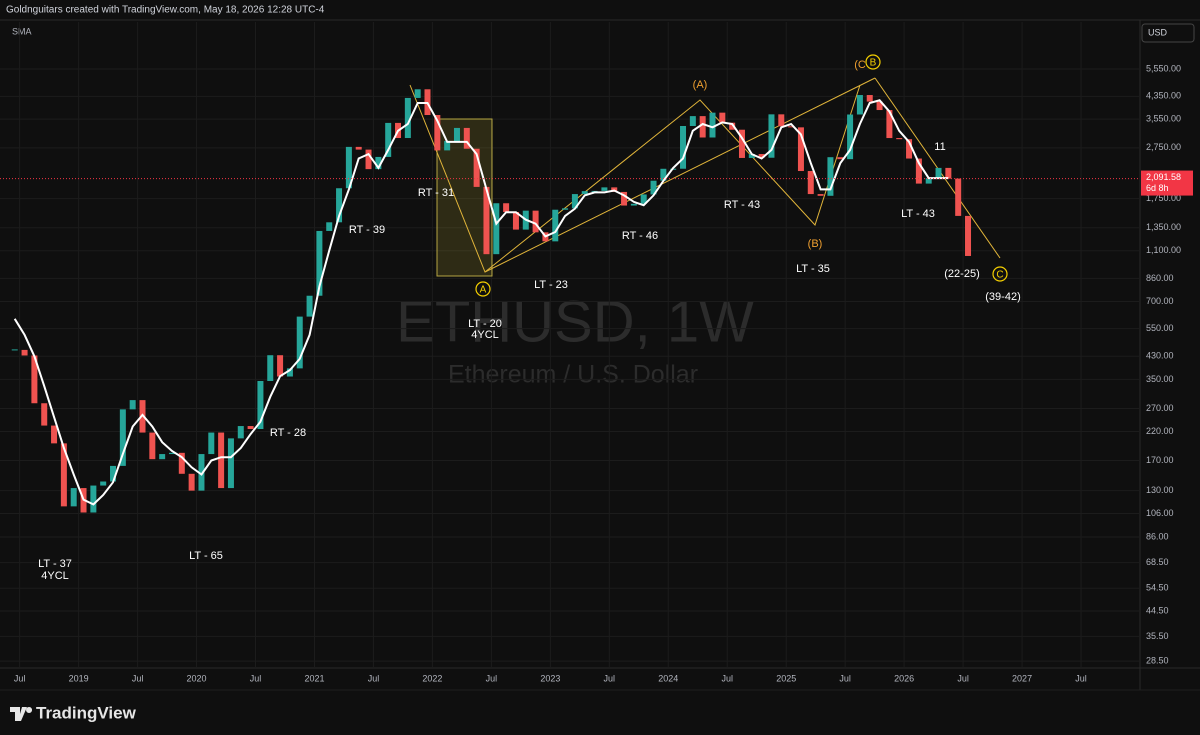 Image resolution: width=1200 pixels, height=735 pixels. I want to click on y-tick-label: 130.00, so click(1160, 490).